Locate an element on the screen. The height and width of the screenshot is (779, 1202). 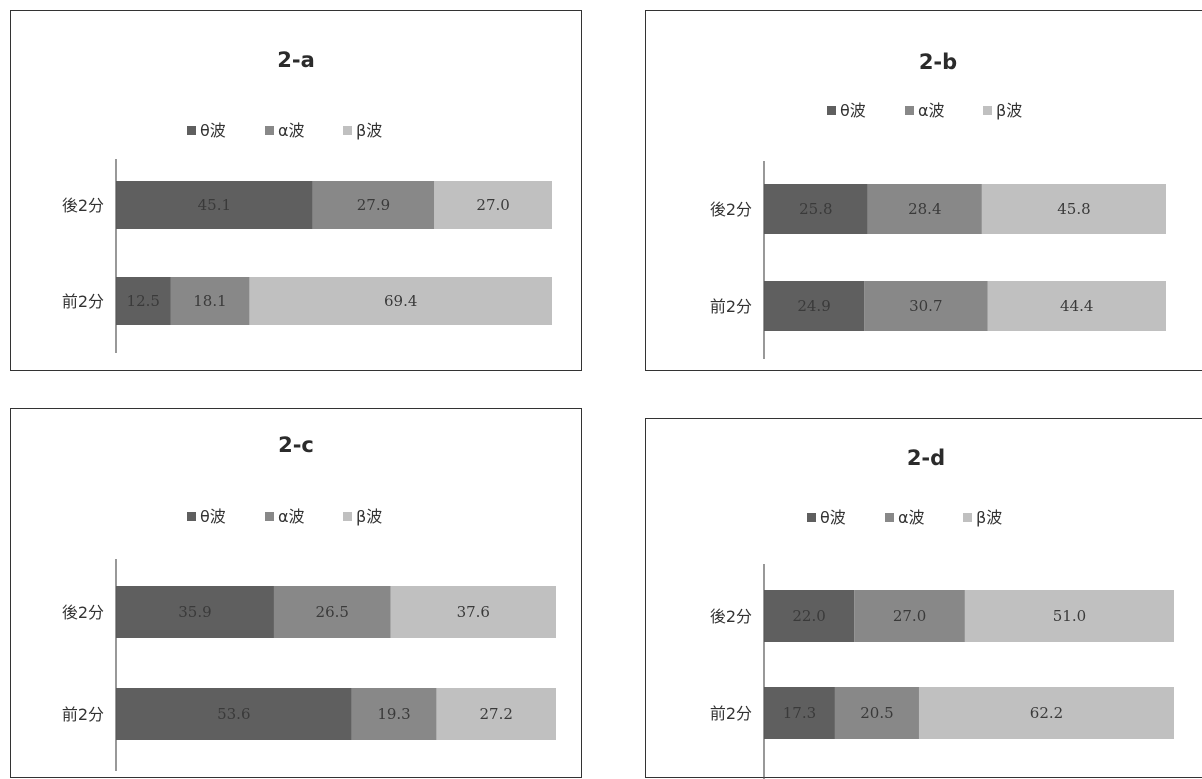
data-label: 26.5 is located at coordinates (332, 612).